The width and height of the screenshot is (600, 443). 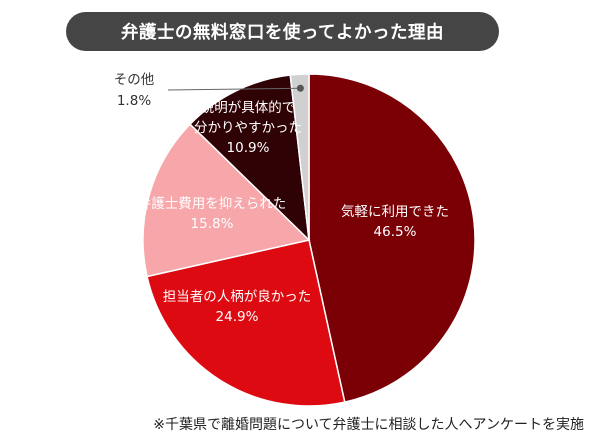 What do you see at coordinates (234, 89) in the screenshot?
I see `callout-line` at bounding box center [234, 89].